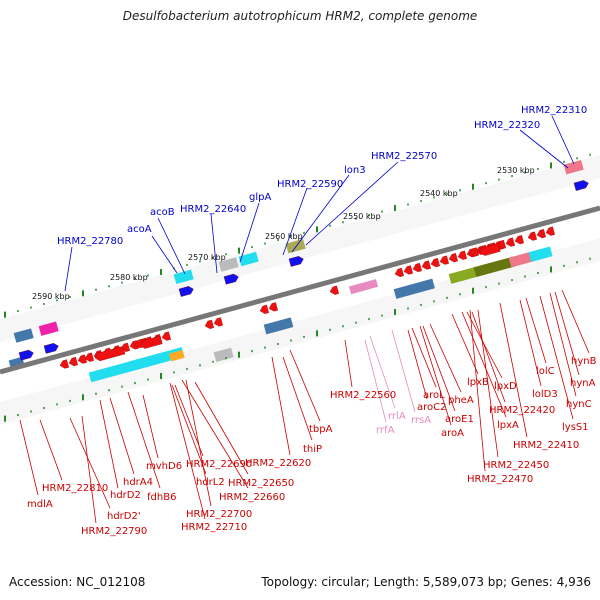  Describe the element at coordinates (385, 430) in the screenshot. I see `gene-label: rrfA` at that location.